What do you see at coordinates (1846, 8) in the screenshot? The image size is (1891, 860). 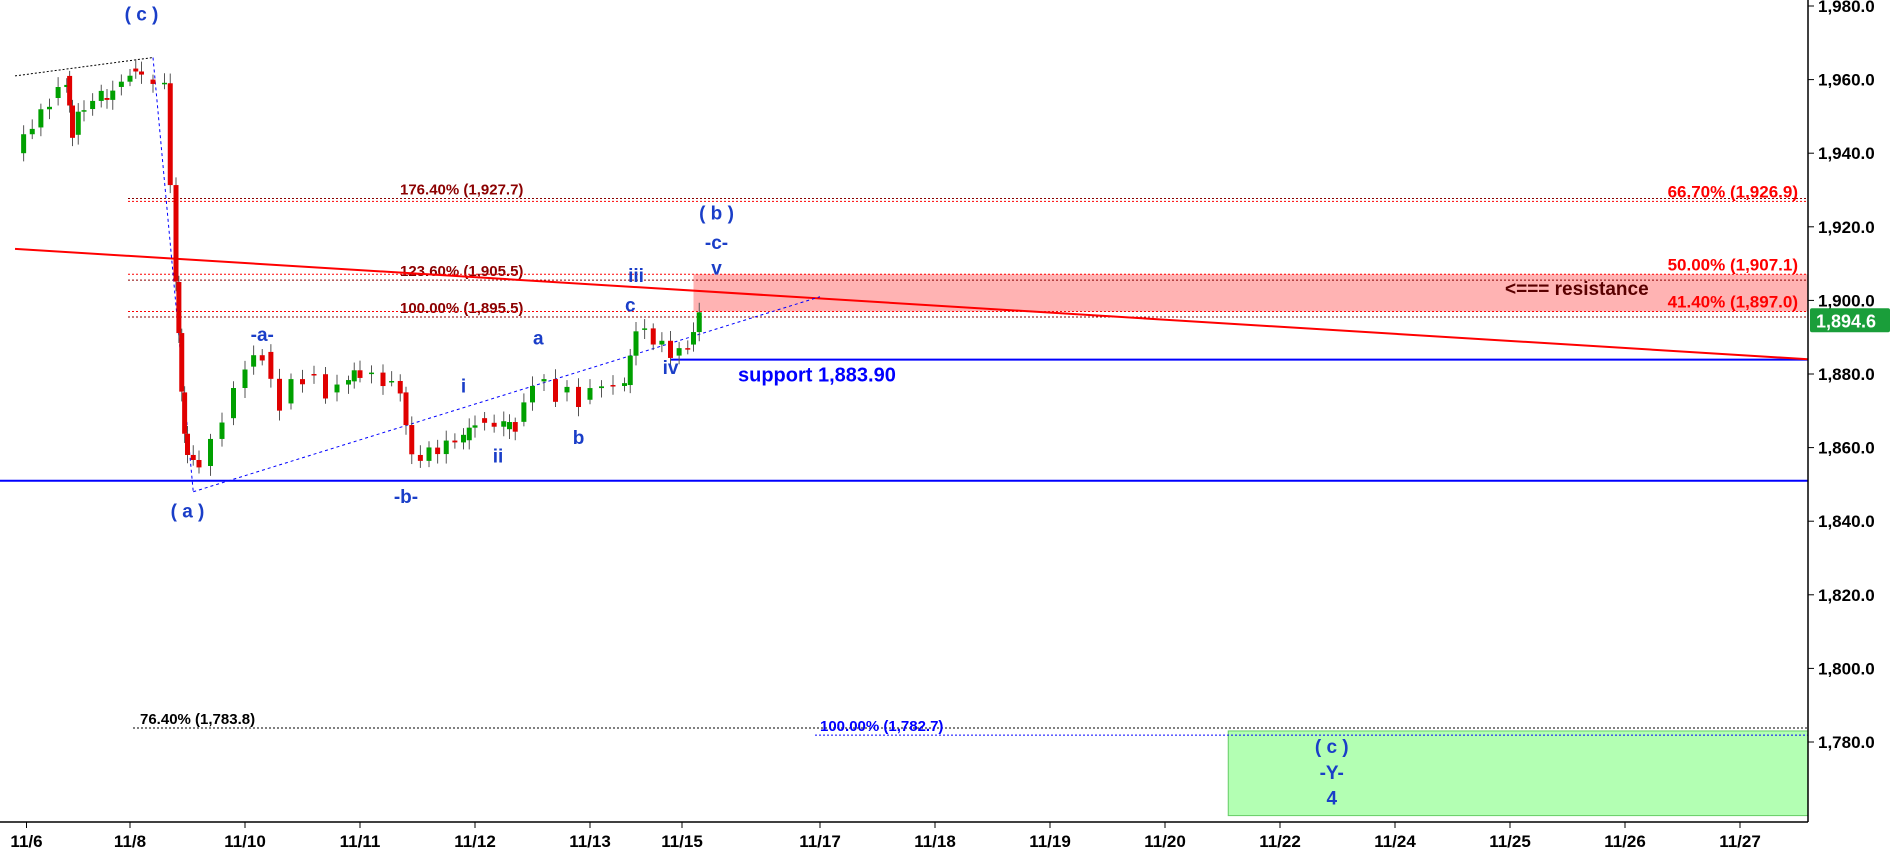 I see `y-tick-label: 1,980.0` at bounding box center [1846, 8].